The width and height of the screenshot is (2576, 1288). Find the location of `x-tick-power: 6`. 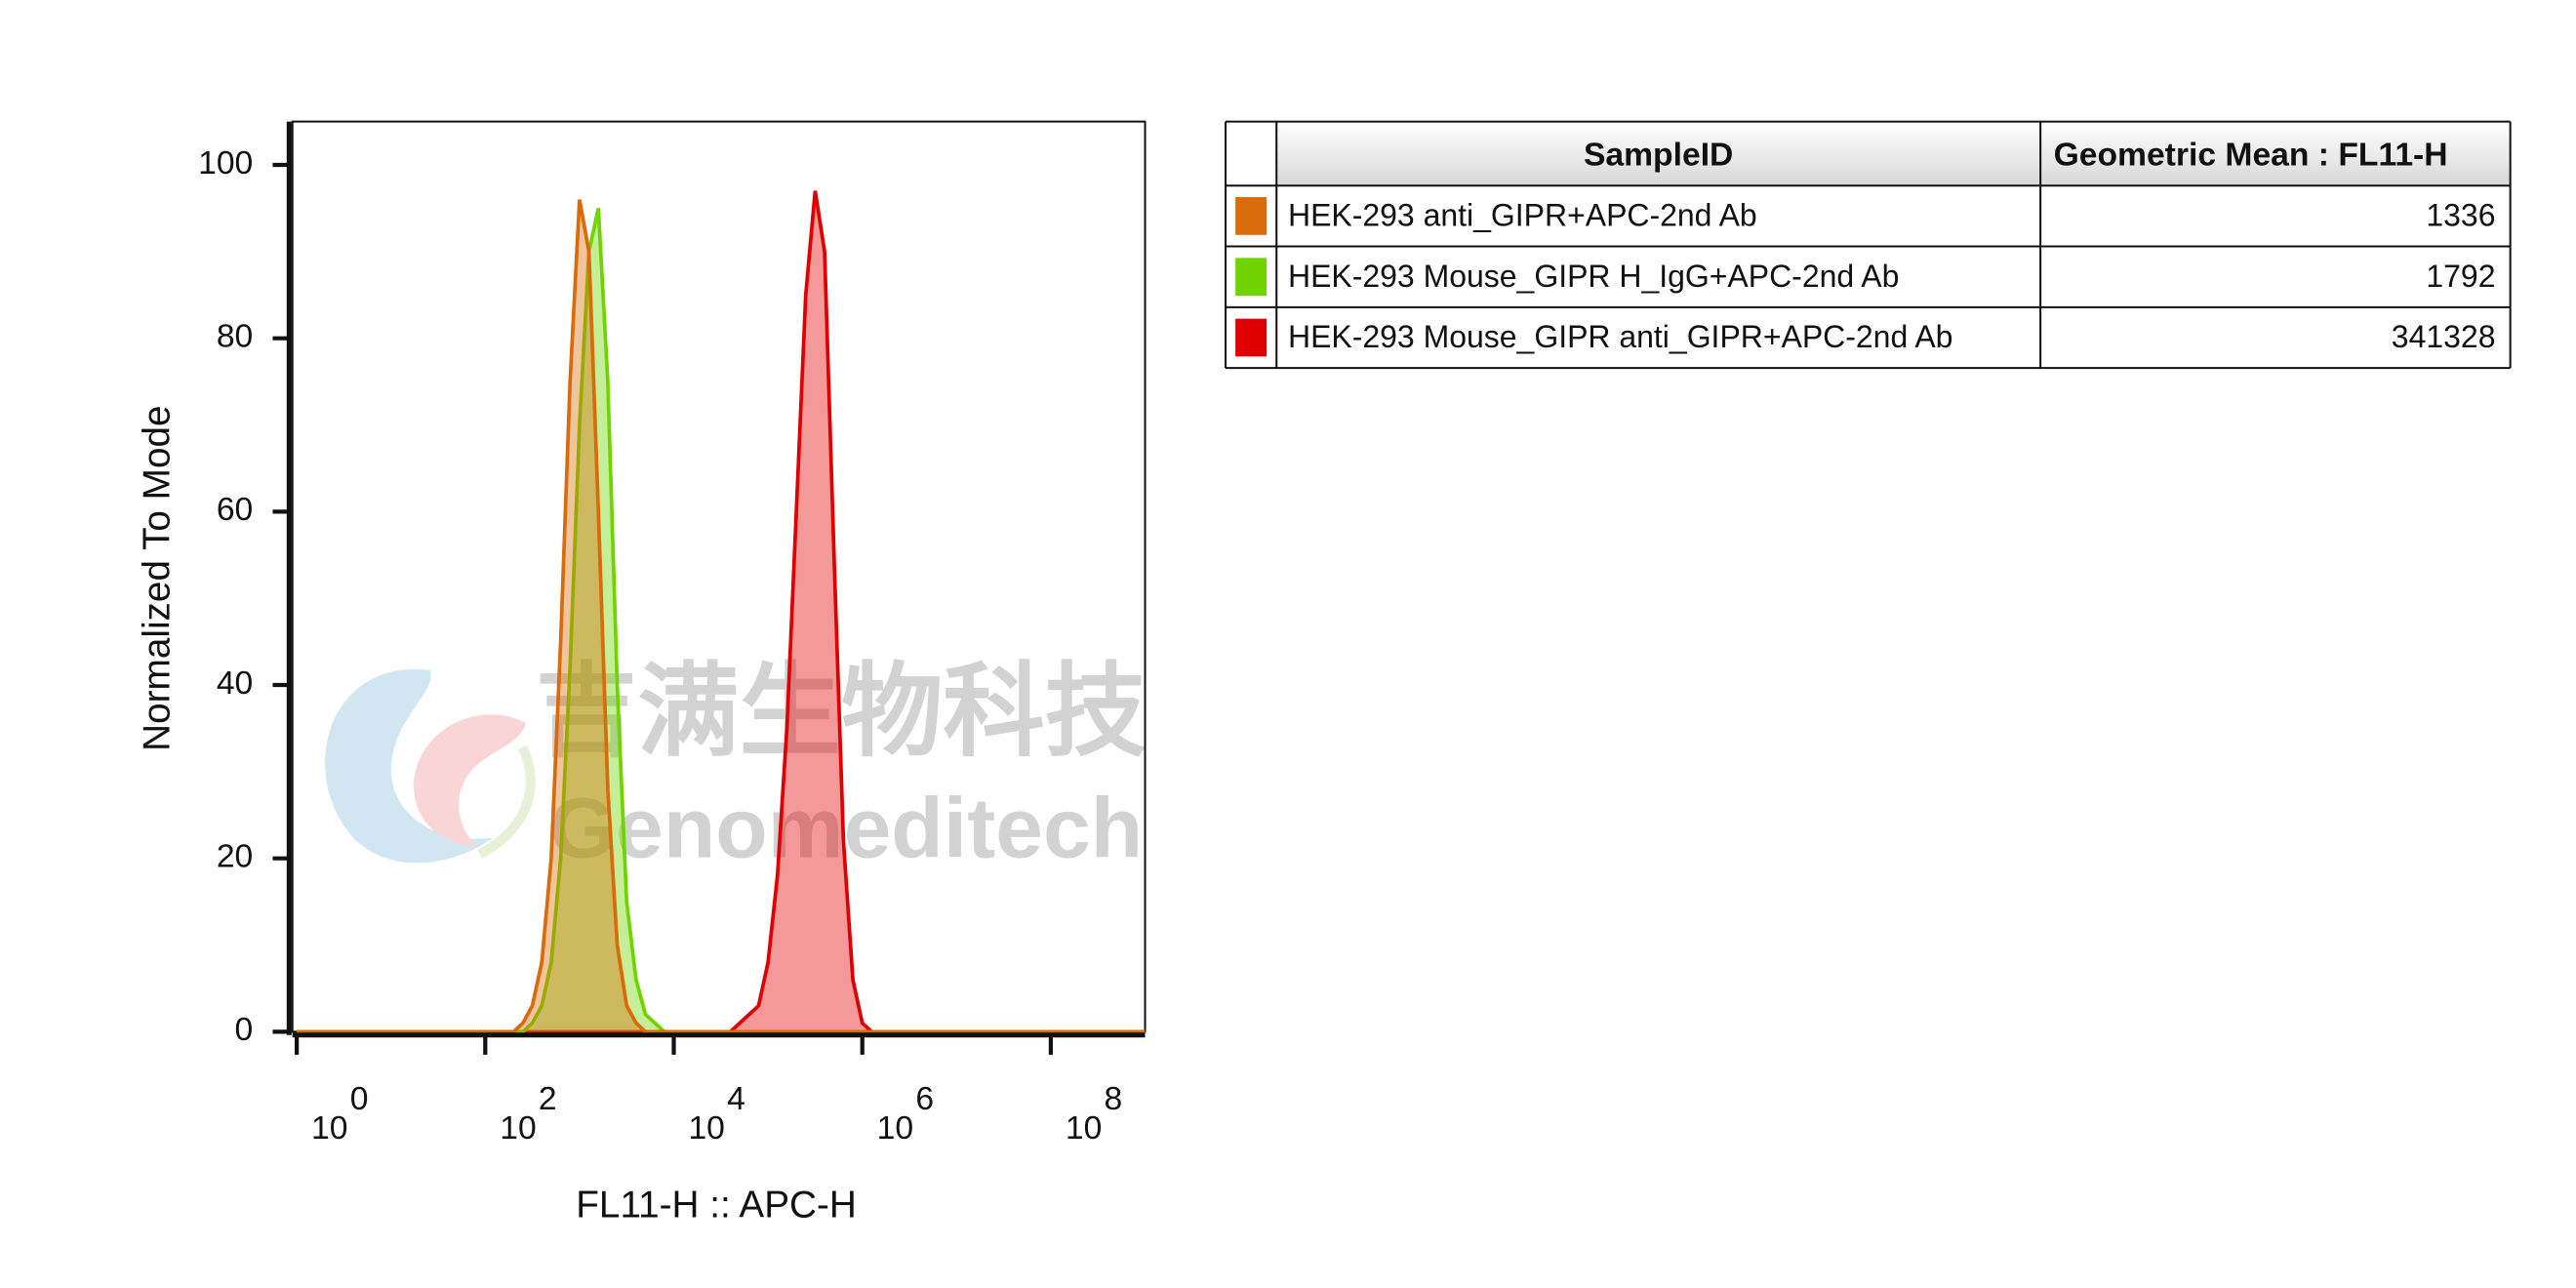

x-tick-power: 6 is located at coordinates (924, 1099).